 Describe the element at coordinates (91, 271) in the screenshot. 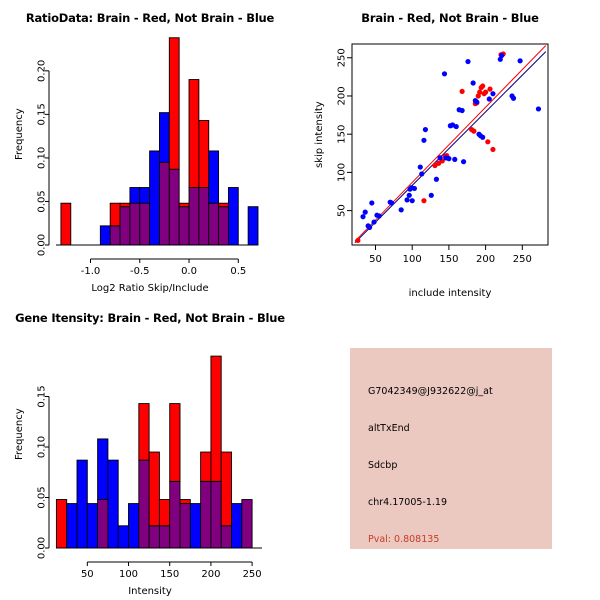

I see `svg-text: -1.0` at that location.